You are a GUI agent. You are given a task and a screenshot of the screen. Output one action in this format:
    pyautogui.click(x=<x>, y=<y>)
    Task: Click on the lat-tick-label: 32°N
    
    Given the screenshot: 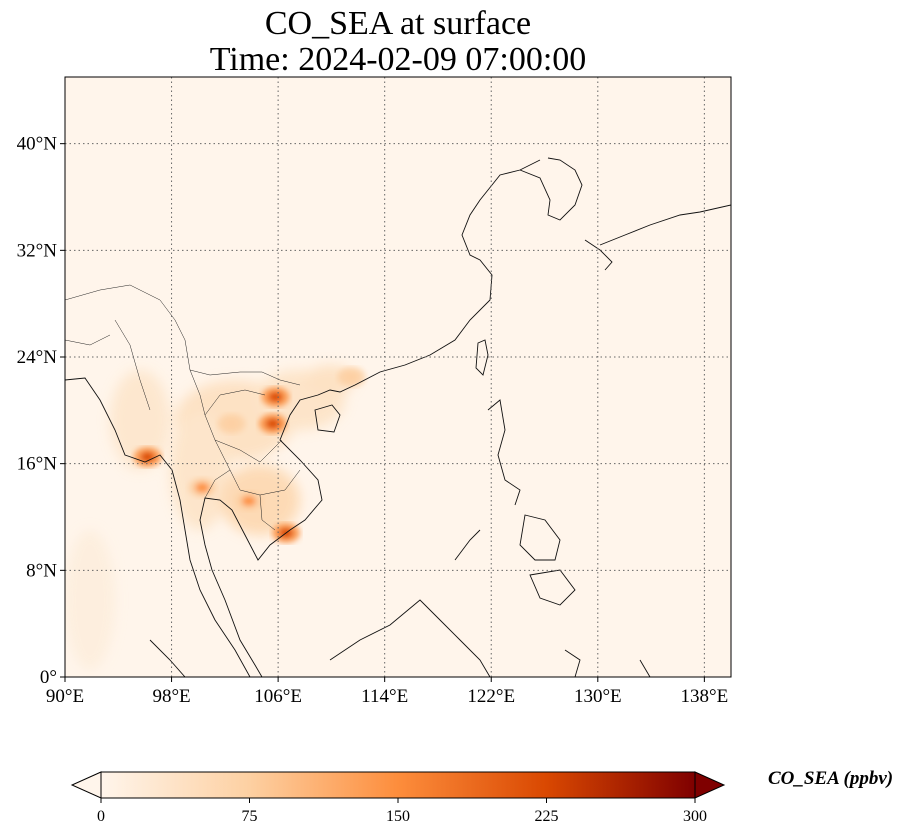 What is the action you would take?
    pyautogui.click(x=37, y=250)
    